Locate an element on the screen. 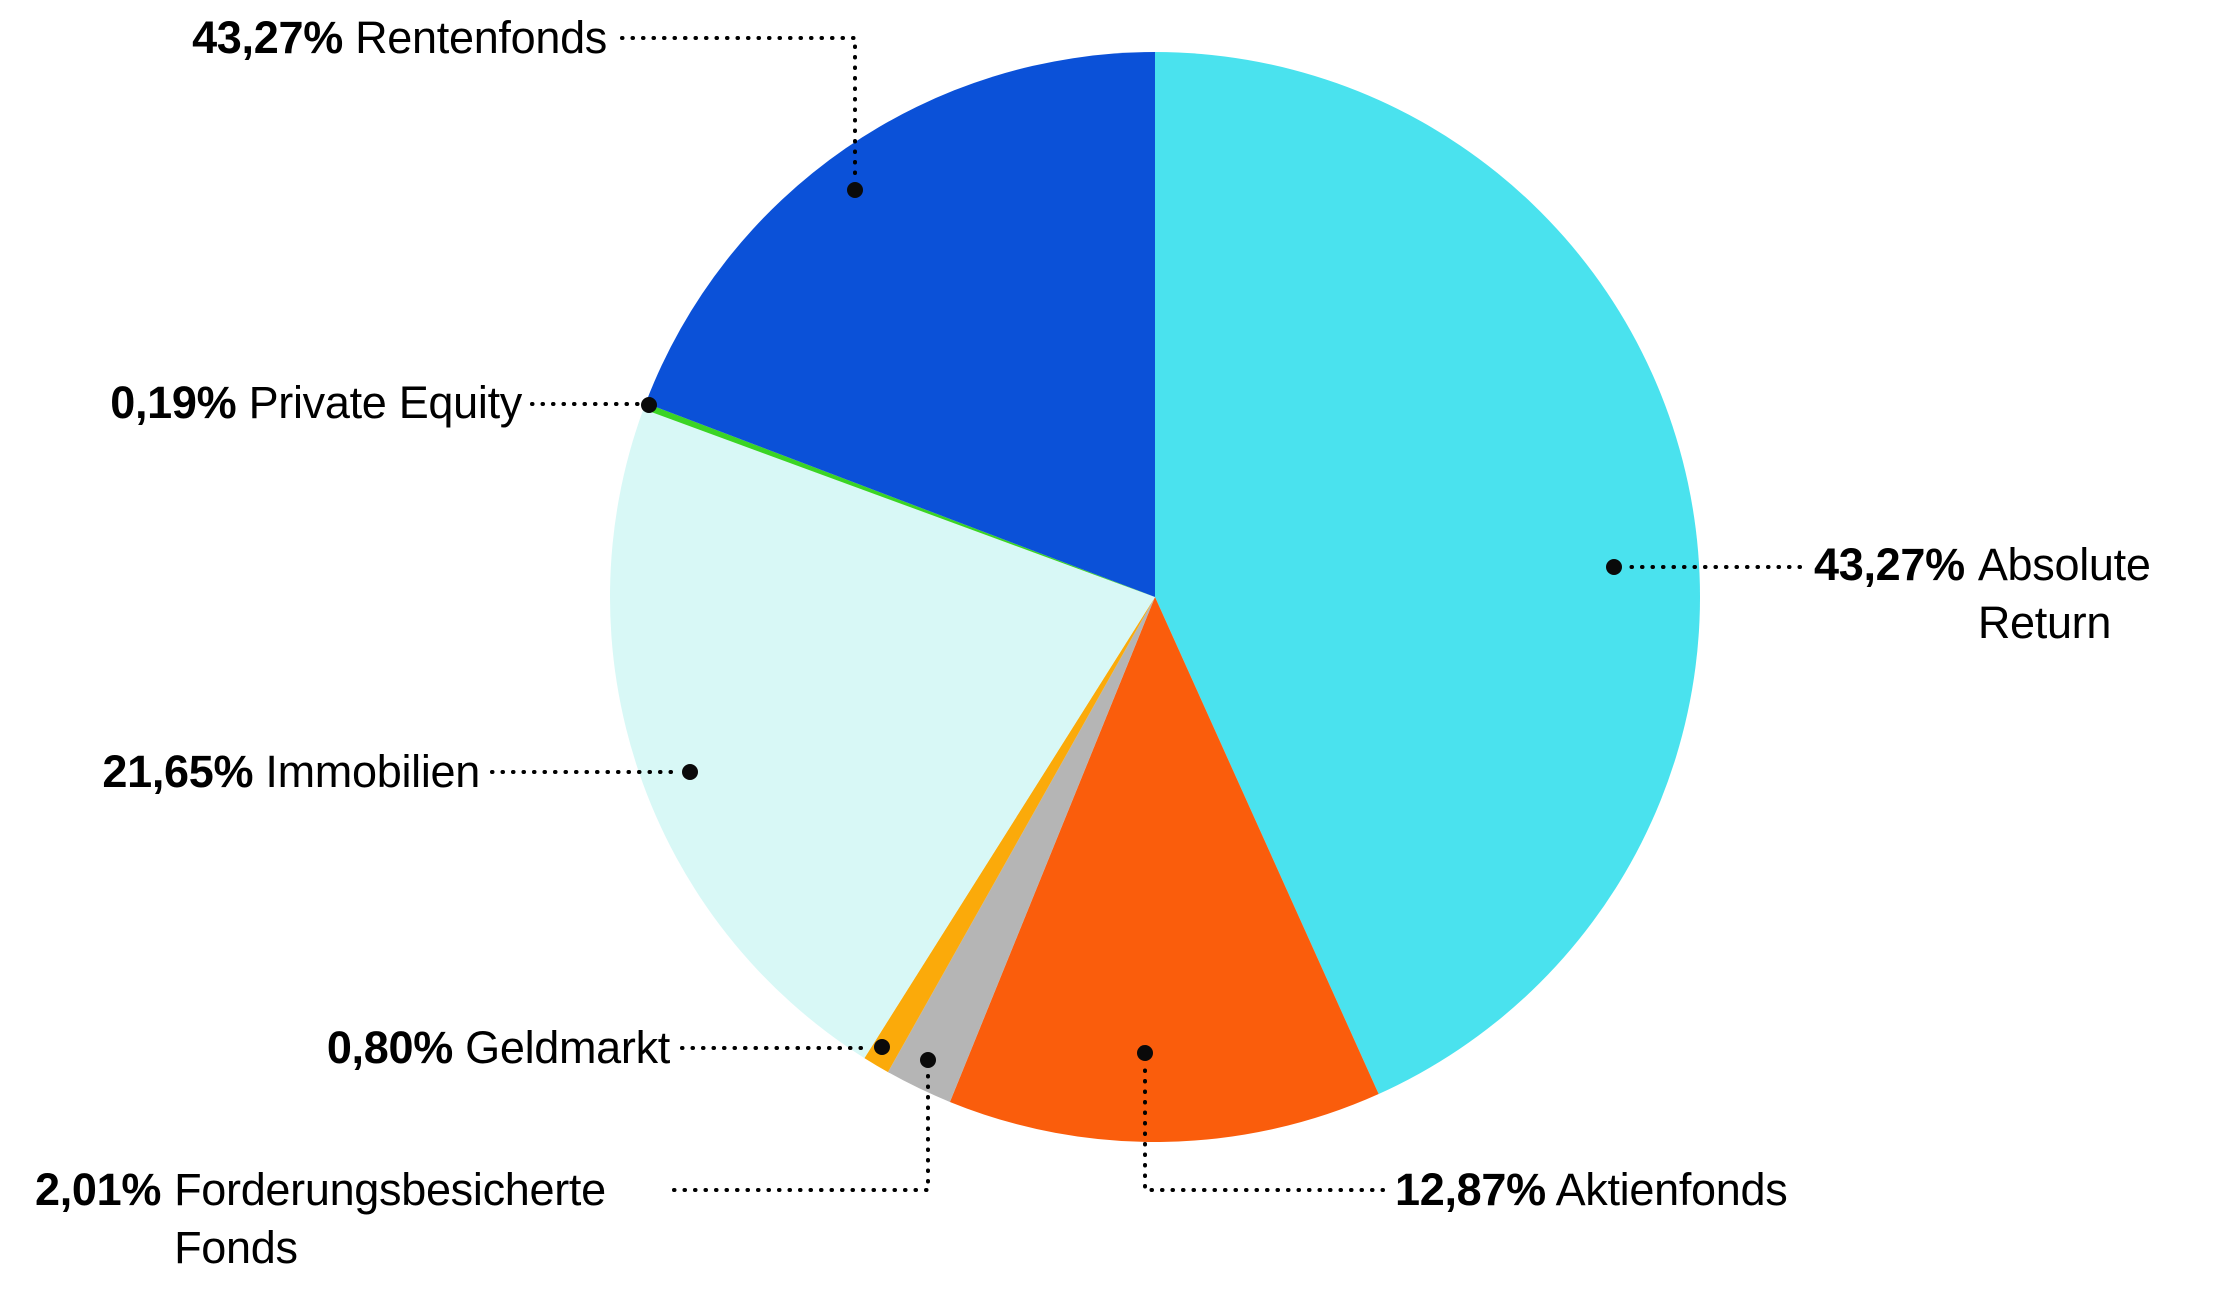  slice-name-immobilien: Immobilien is located at coordinates (372, 771).